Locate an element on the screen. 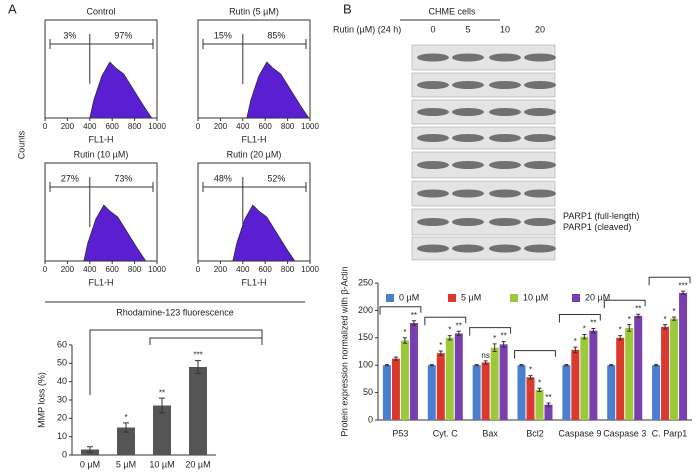 This screenshot has width=700, height=476. gate-left-label: 3% is located at coordinates (69, 35).